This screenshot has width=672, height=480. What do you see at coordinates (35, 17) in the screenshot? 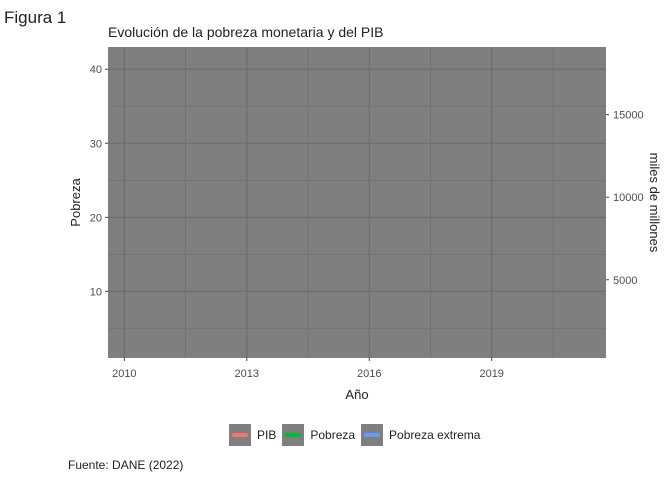
I see `figure-label: Figura 1` at bounding box center [35, 17].